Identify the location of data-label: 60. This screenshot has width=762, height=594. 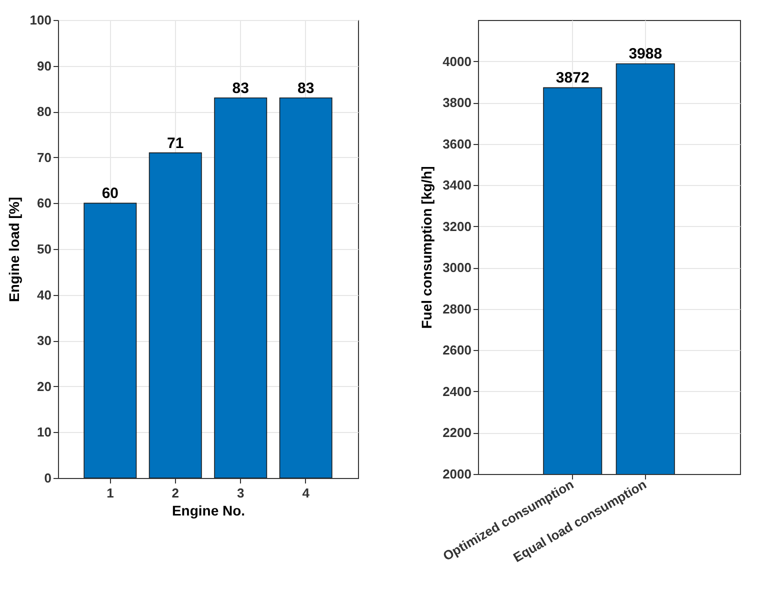
(110, 193).